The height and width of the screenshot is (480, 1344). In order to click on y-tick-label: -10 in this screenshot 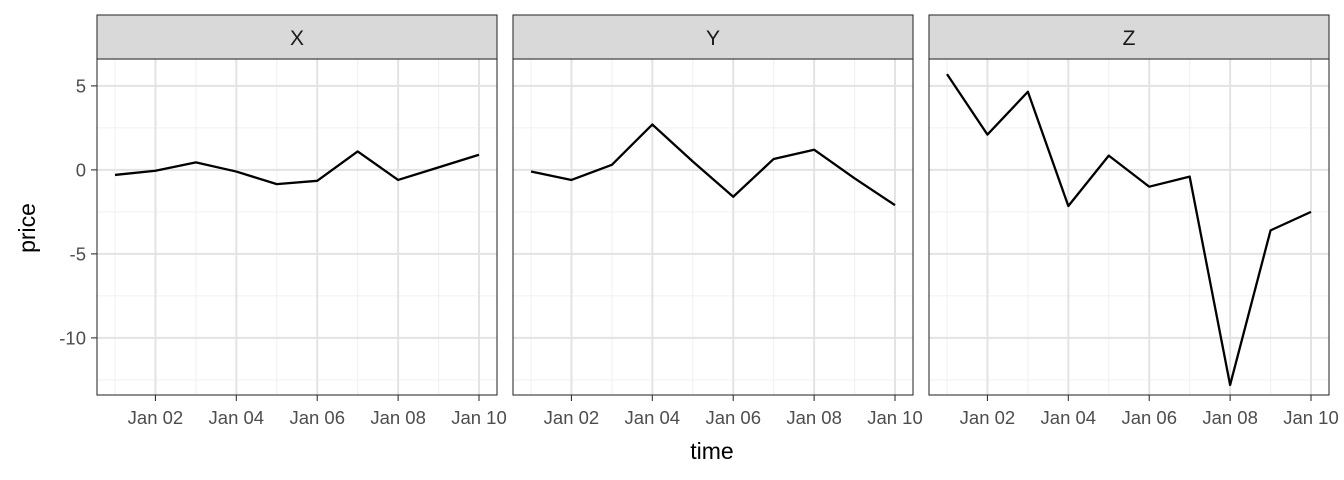, I will do `click(72, 337)`.